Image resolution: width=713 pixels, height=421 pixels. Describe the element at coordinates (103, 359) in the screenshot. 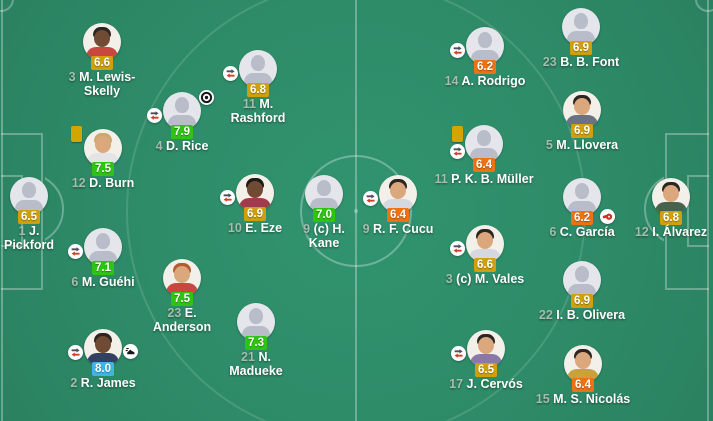

I see `player-card: 8.0 2 R. James` at that location.